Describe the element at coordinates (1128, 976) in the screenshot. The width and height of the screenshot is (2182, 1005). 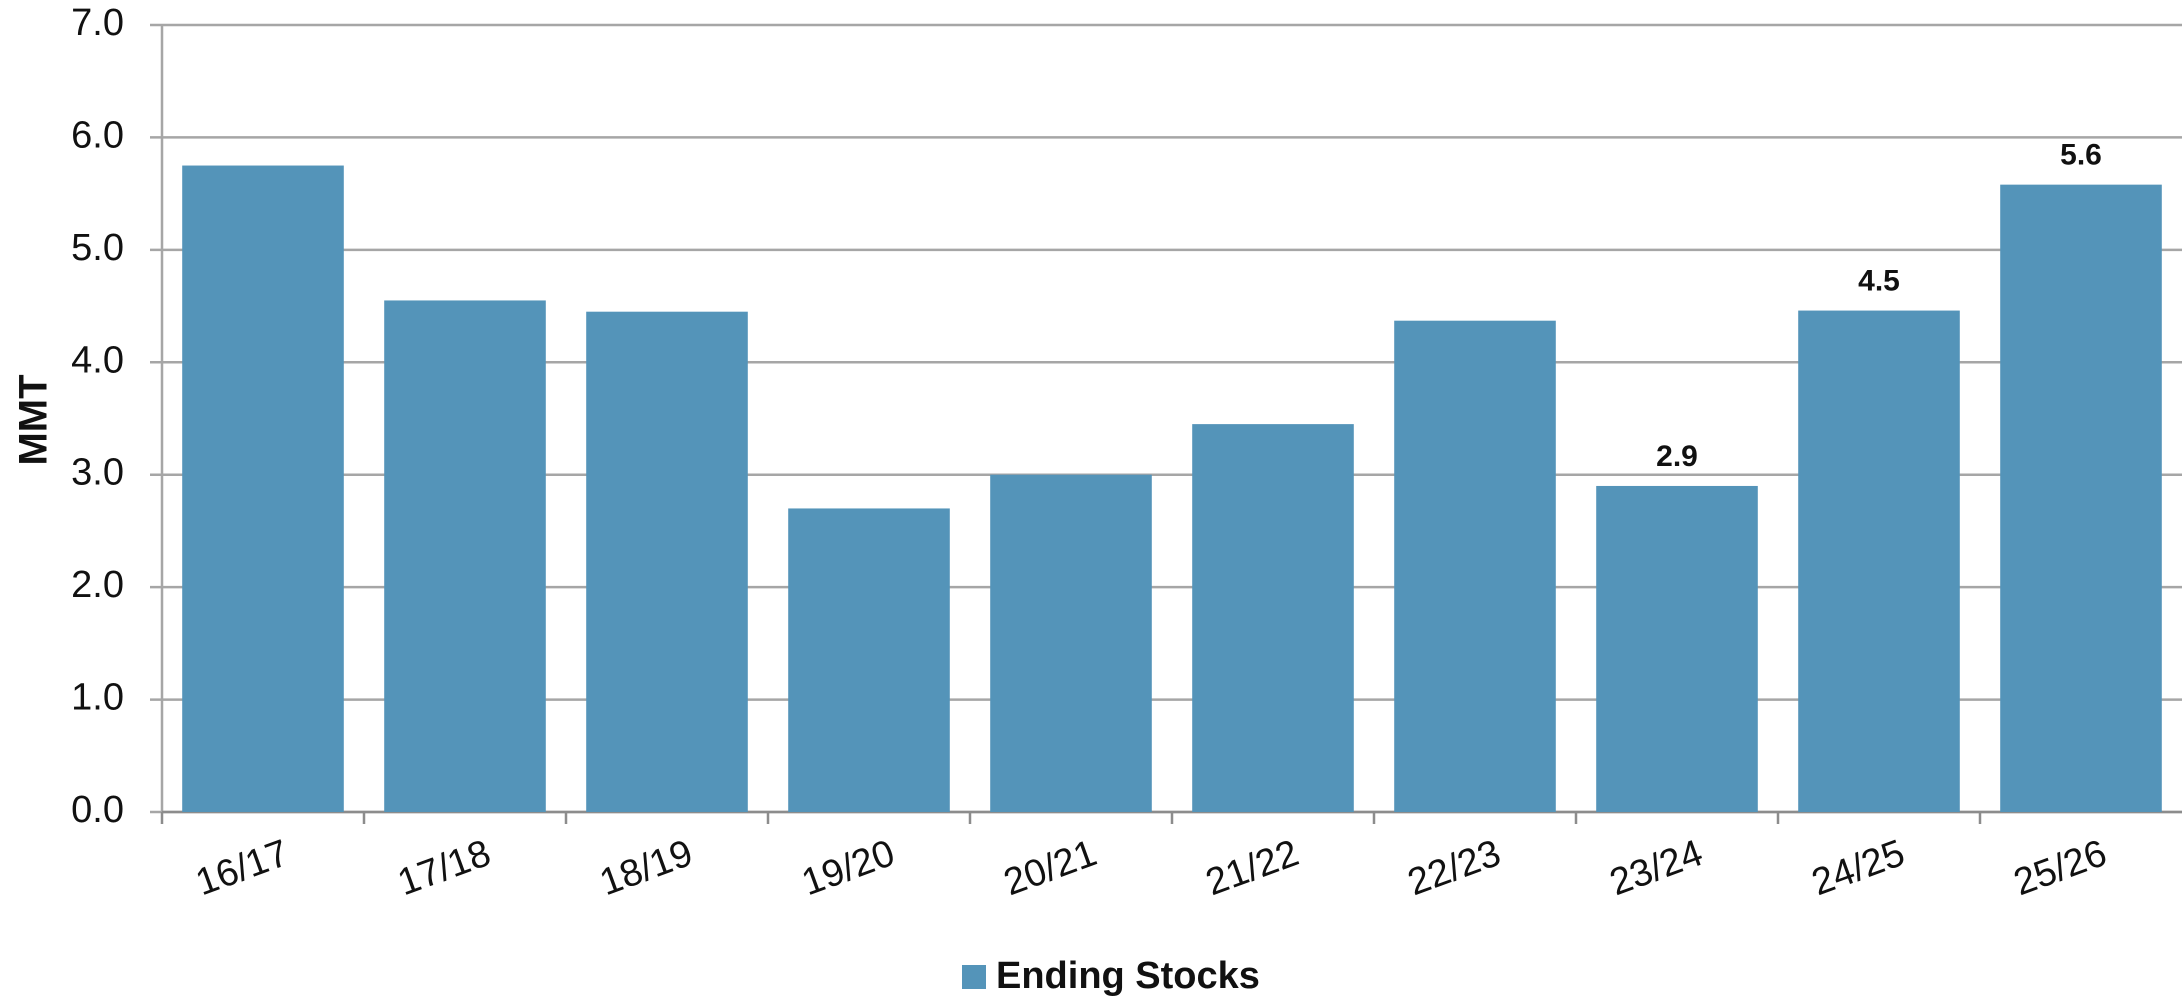
I see `legend-label: Ending Stocks` at that location.